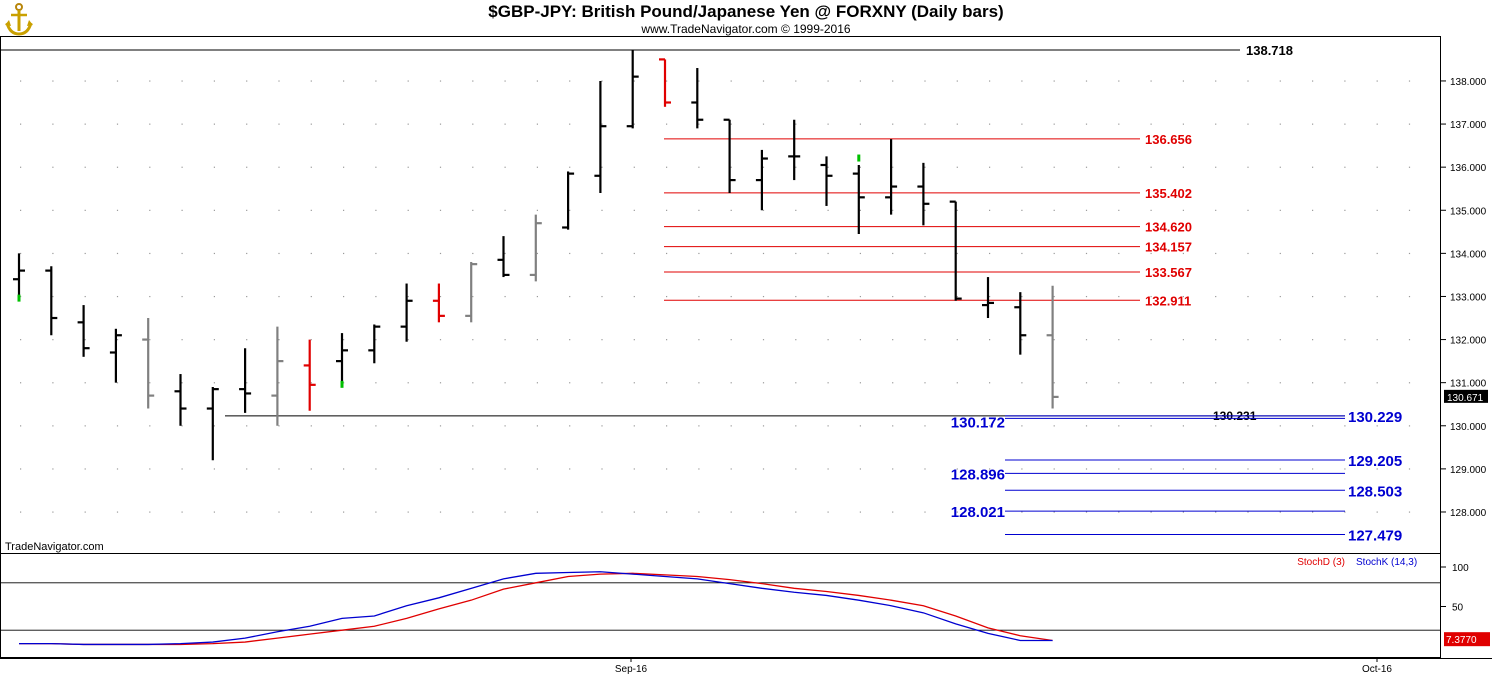  Describe the element at coordinates (1466, 396) in the screenshot. I see `last-price-box` at that location.